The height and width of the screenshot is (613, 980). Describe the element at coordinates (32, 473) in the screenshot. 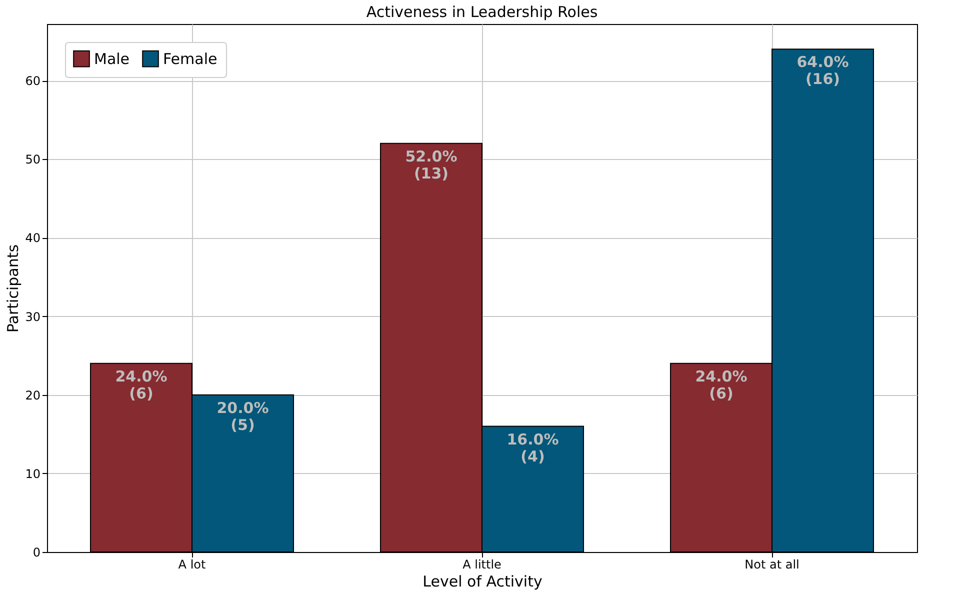

I see `y-tick-label: 10` at that location.